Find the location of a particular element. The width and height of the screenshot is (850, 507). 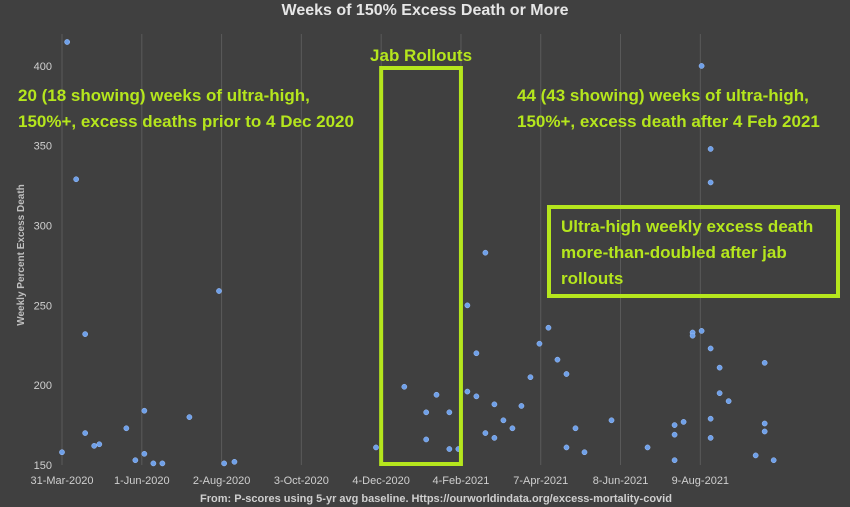

conclusion-box is located at coordinates (693, 251).